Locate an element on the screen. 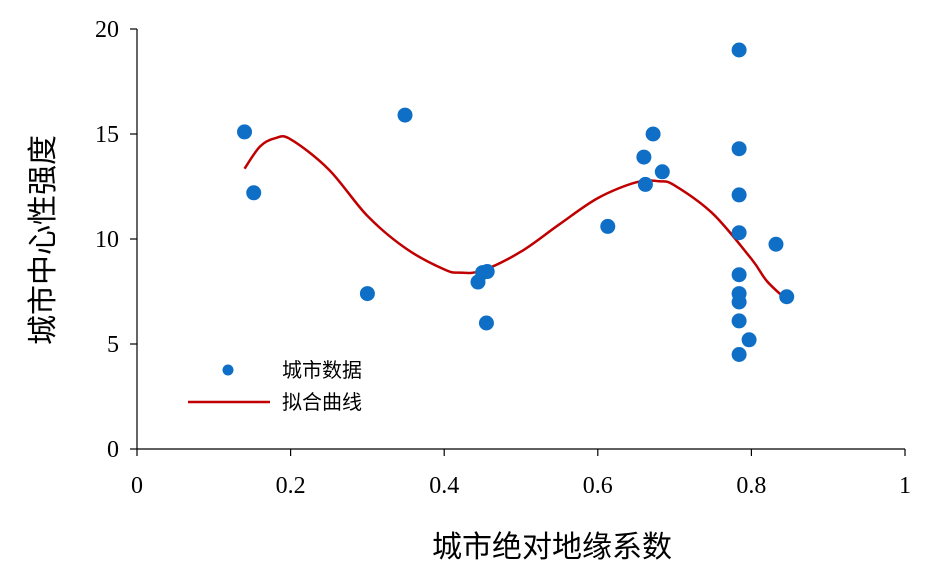 Image resolution: width=946 pixels, height=577 pixels. x-tick-label: 0.4 is located at coordinates (444, 486).